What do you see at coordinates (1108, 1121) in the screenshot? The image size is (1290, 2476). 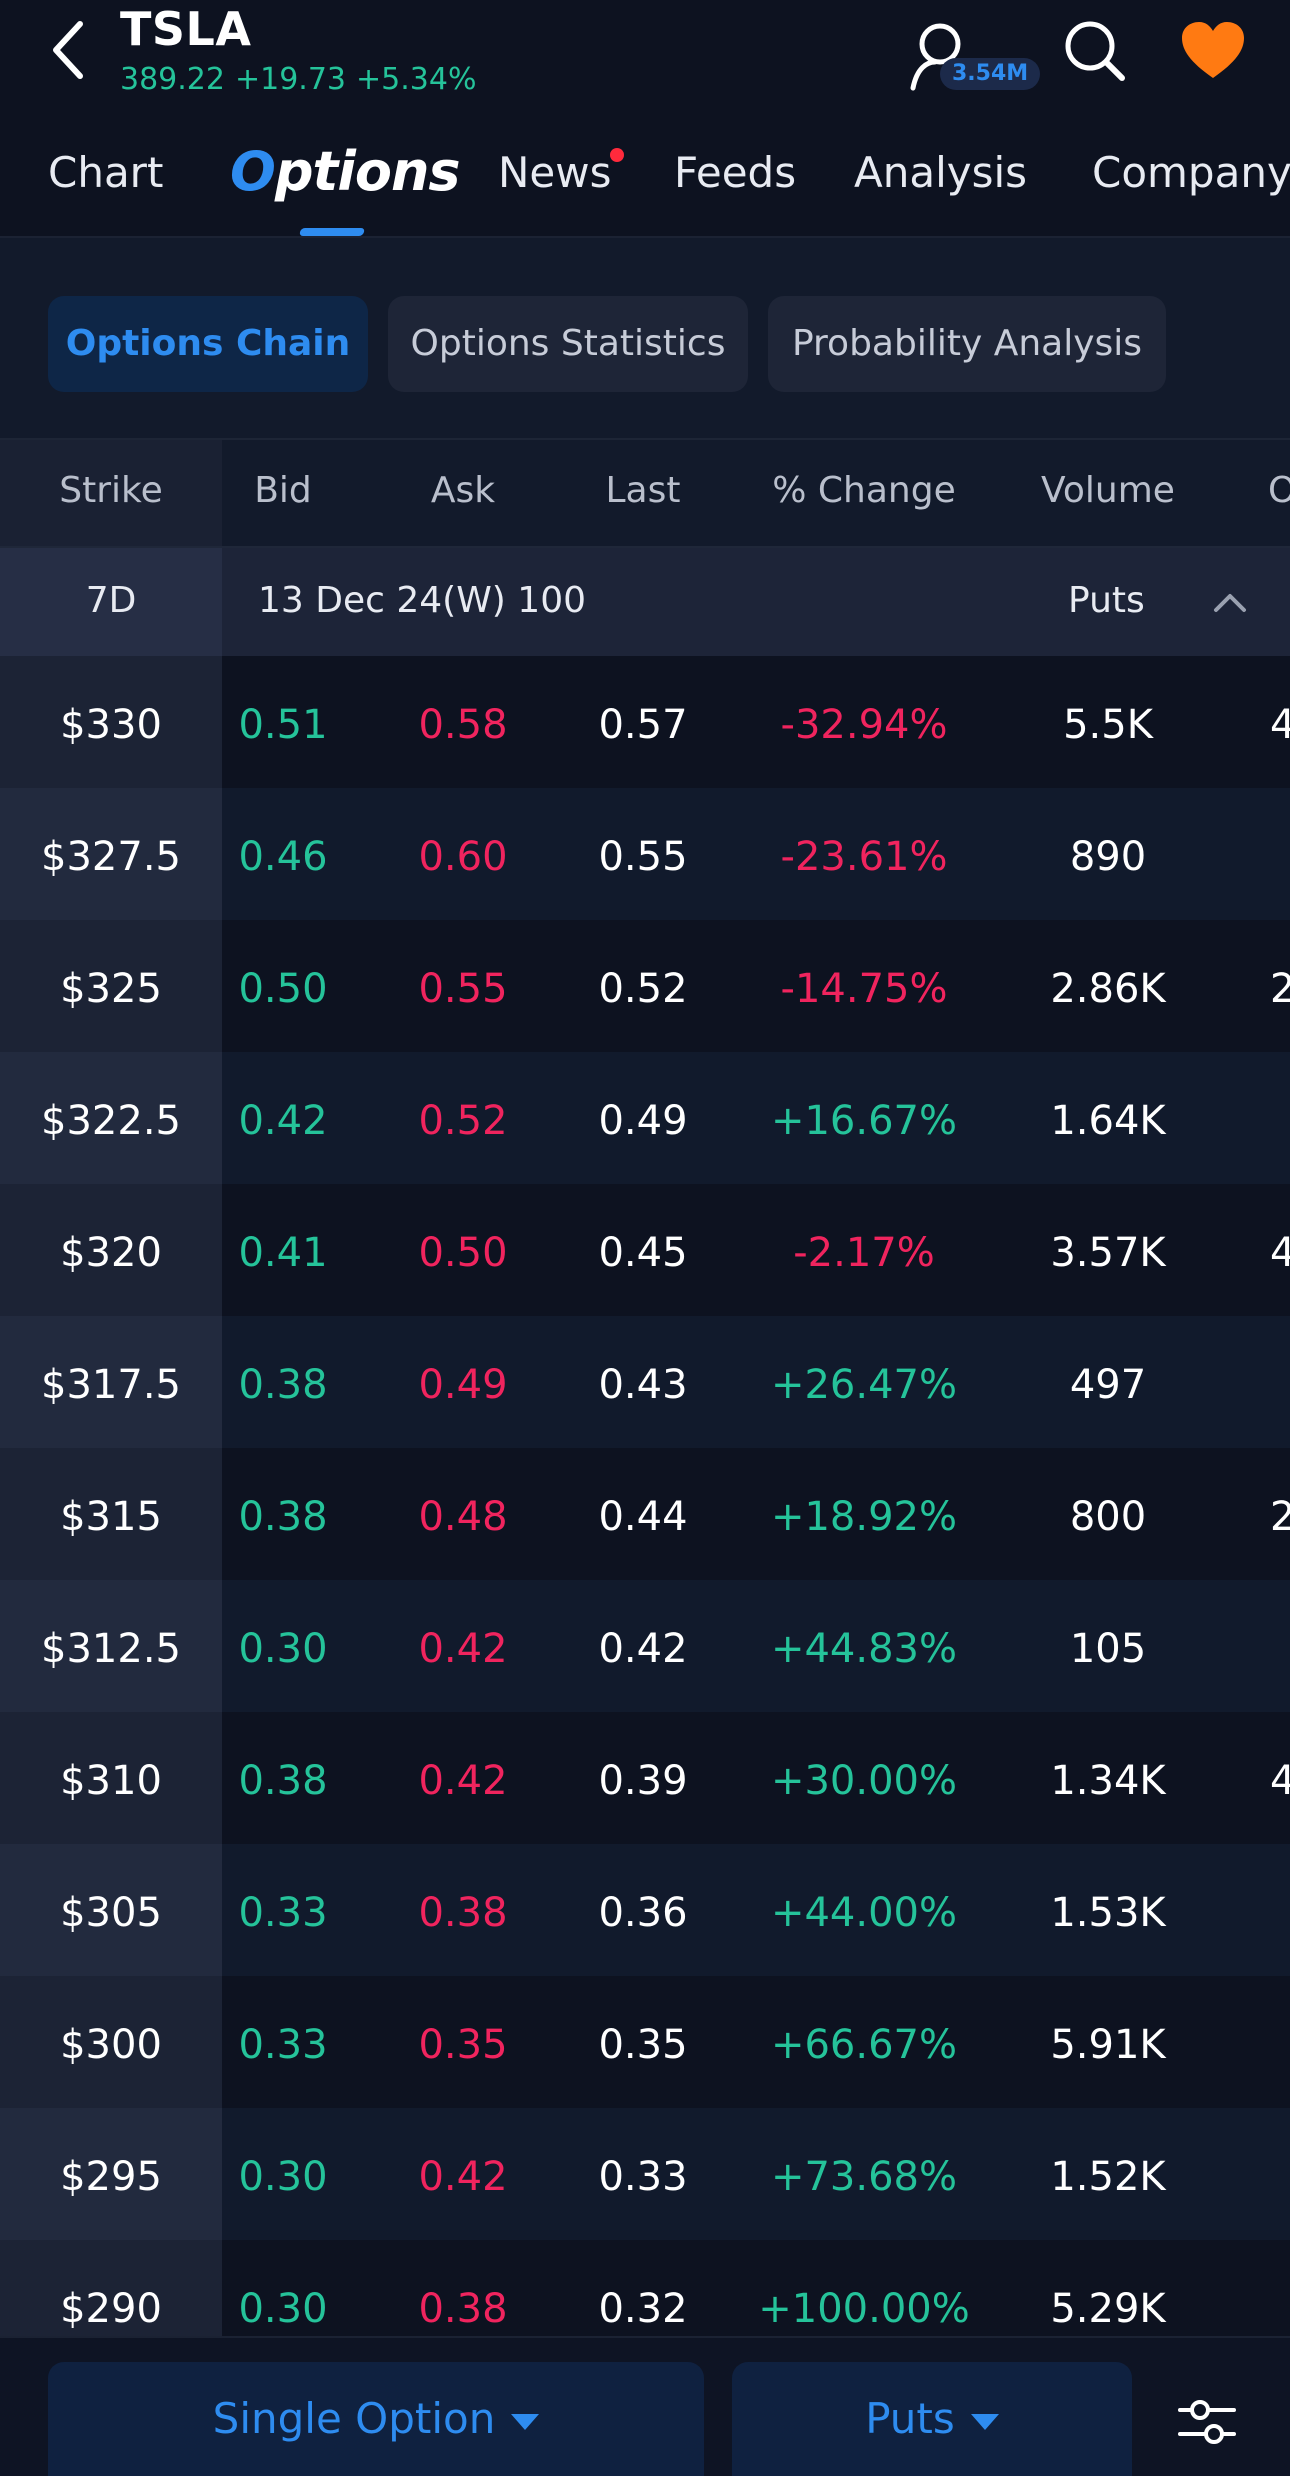 I see `volume-cell: 1.64K` at bounding box center [1108, 1121].